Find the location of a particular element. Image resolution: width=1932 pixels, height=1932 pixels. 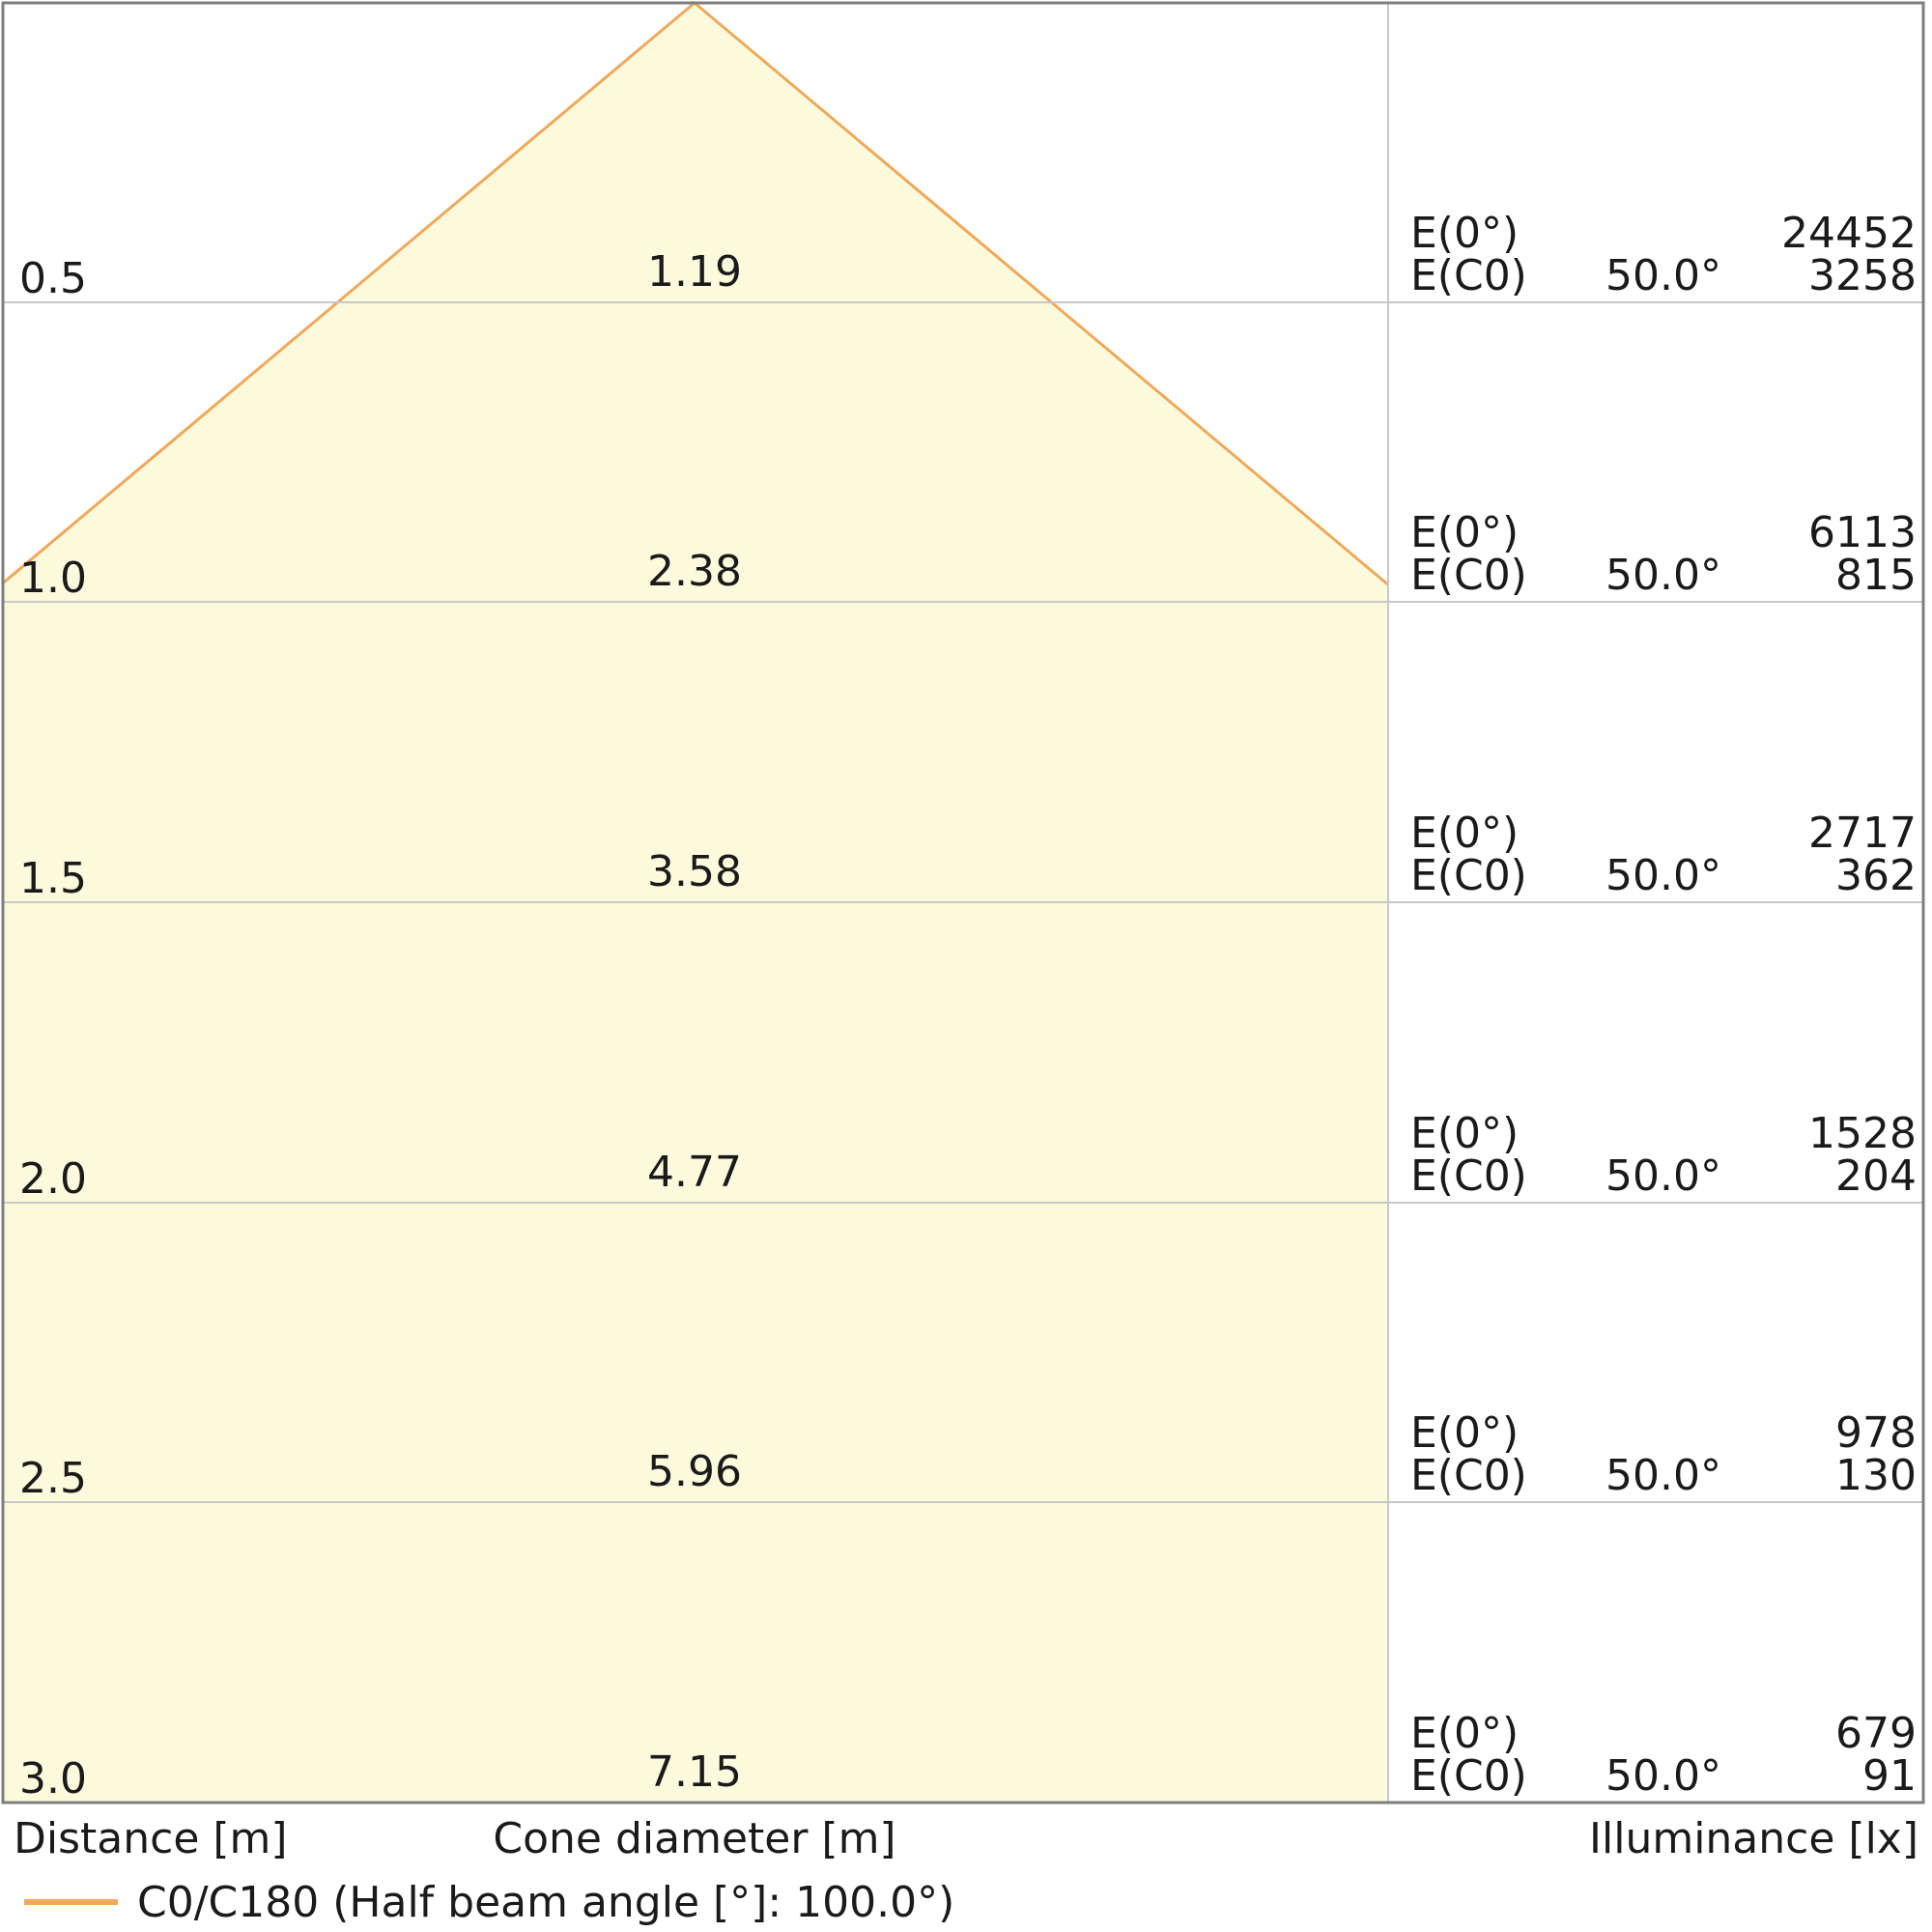

e0-value: 679 is located at coordinates (1876, 1733).